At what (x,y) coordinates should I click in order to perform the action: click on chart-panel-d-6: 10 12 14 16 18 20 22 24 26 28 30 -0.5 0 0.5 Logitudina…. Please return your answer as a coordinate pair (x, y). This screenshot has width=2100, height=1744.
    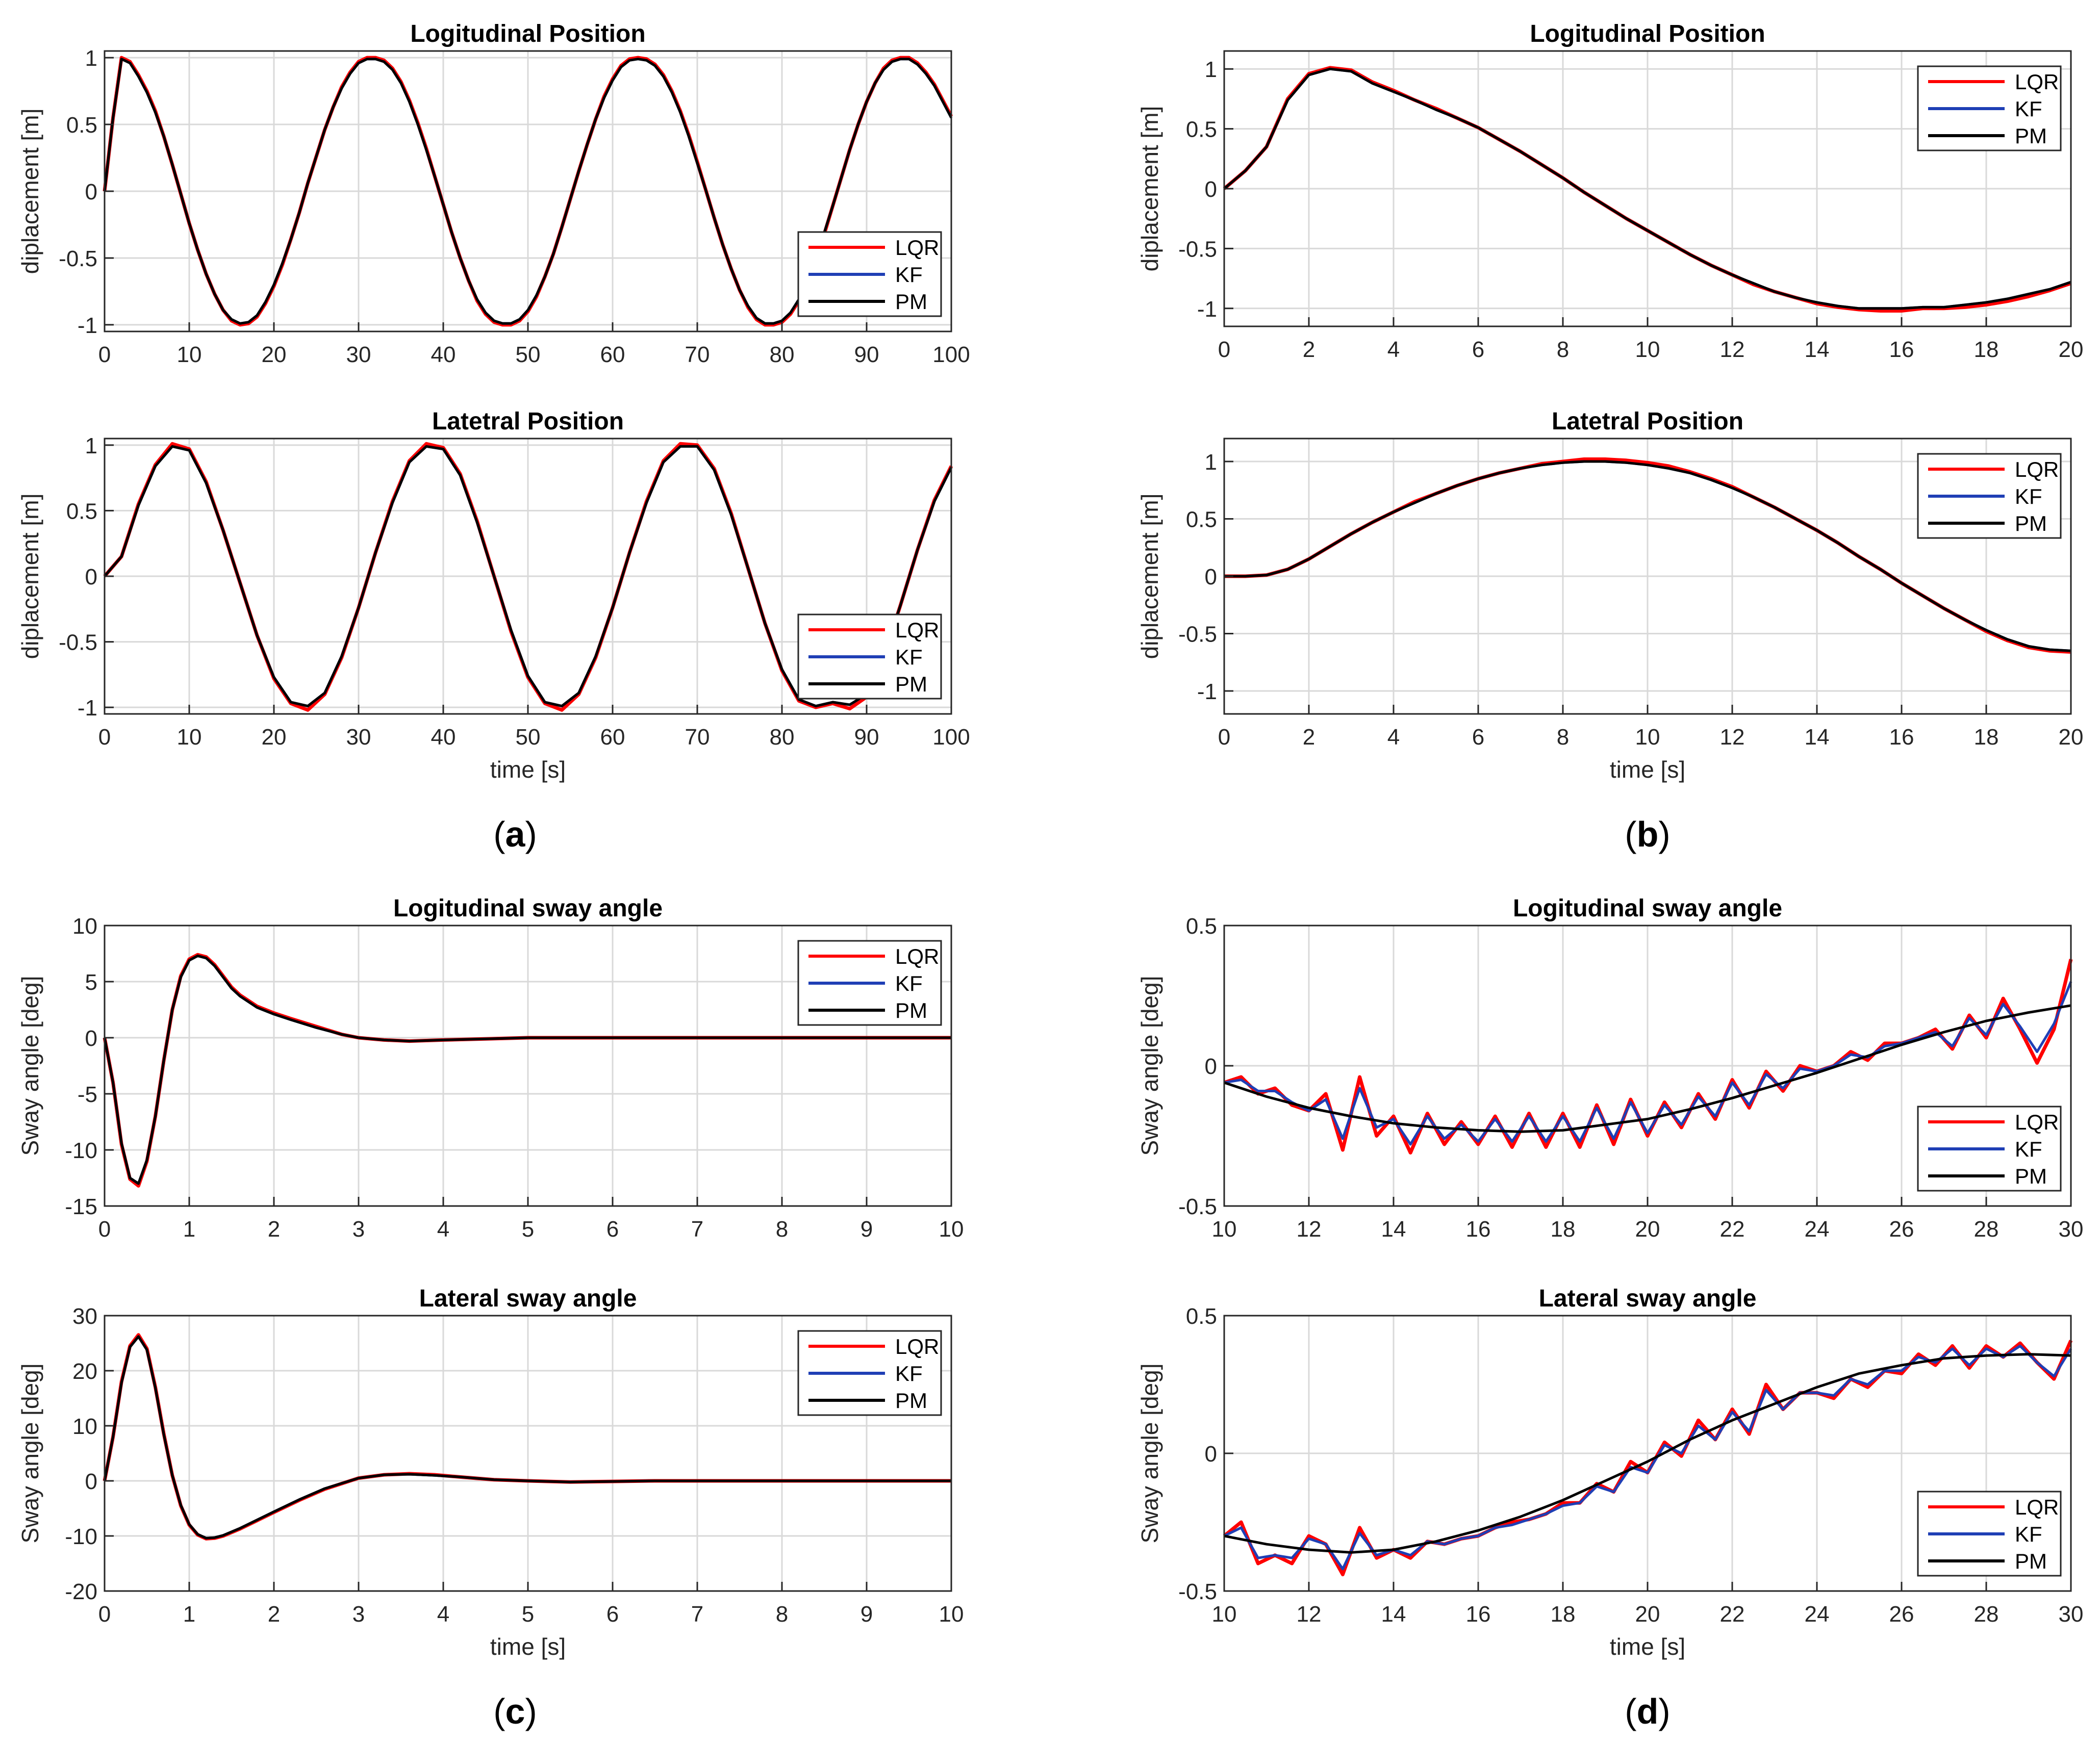
    Looking at the image, I should click on (1609, 1068).